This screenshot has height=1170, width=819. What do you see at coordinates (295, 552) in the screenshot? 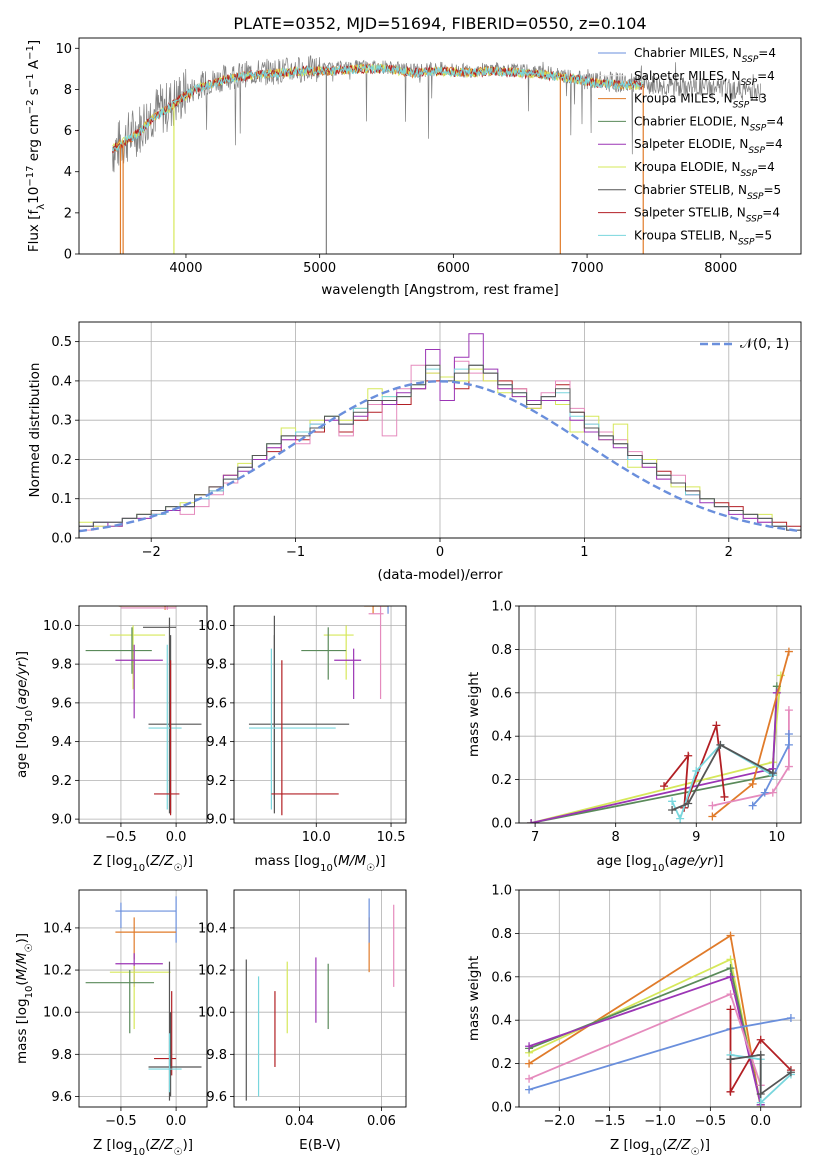
I see `x-tick-label: −1` at bounding box center [295, 552].